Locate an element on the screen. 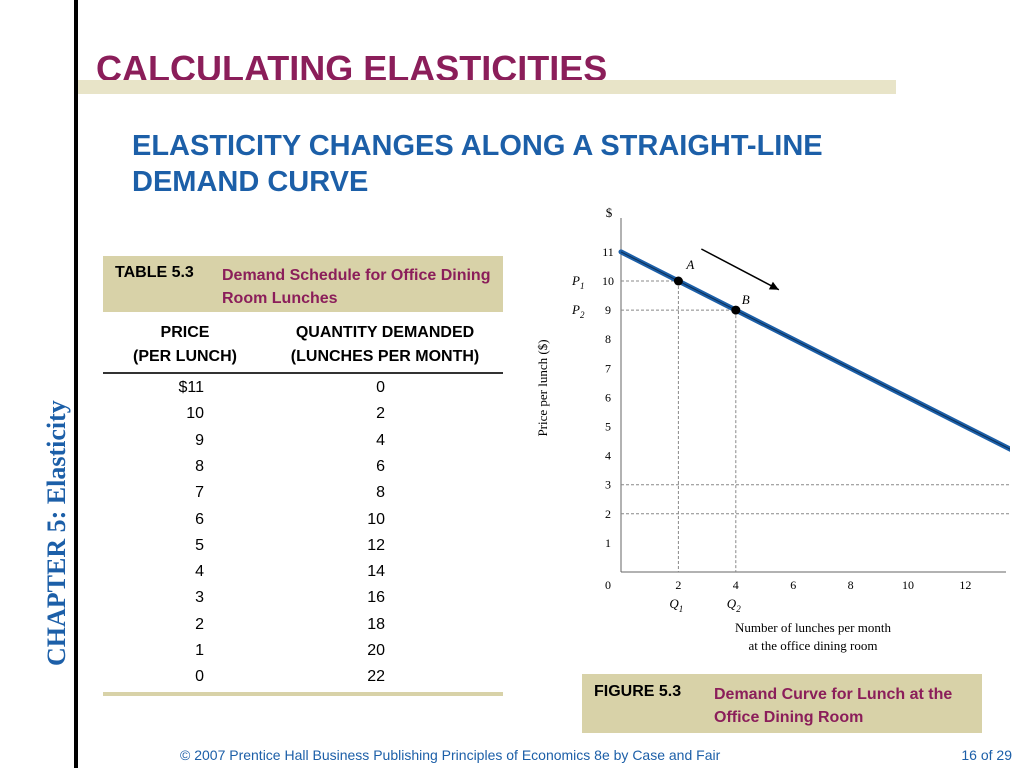 The height and width of the screenshot is (768, 1024). table-cell-quantity: 2 is located at coordinates (380, 413).